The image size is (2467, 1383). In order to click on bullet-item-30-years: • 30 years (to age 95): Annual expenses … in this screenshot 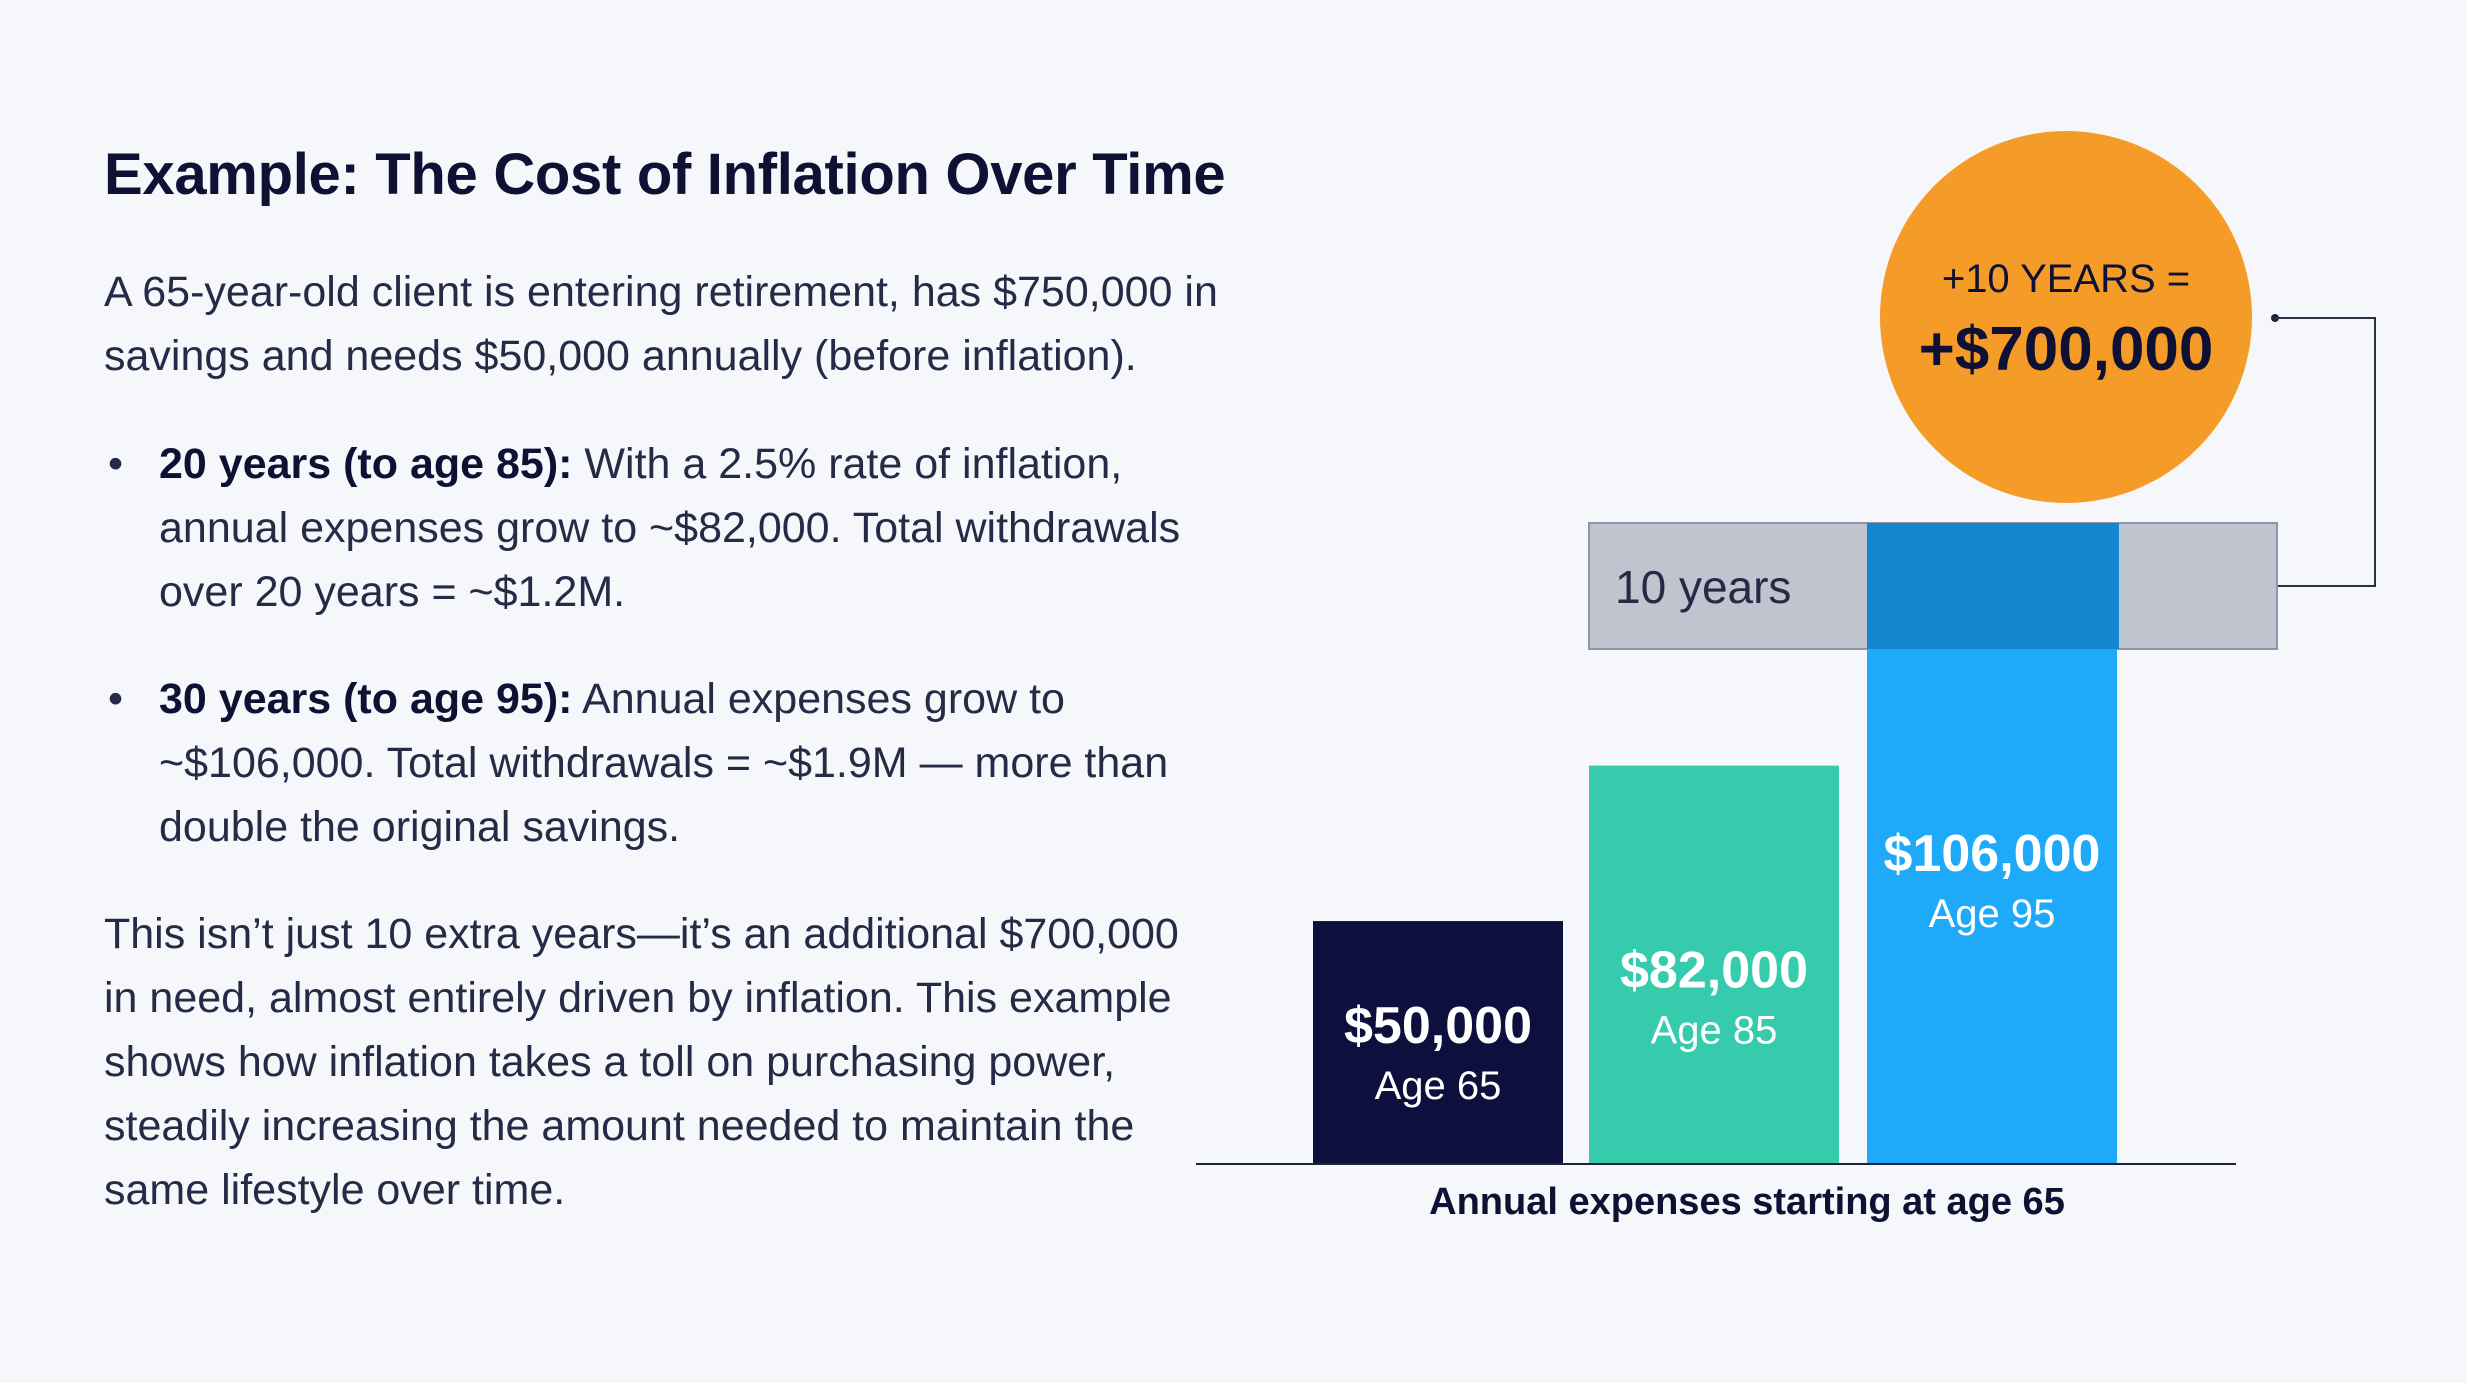, I will do `click(654, 763)`.